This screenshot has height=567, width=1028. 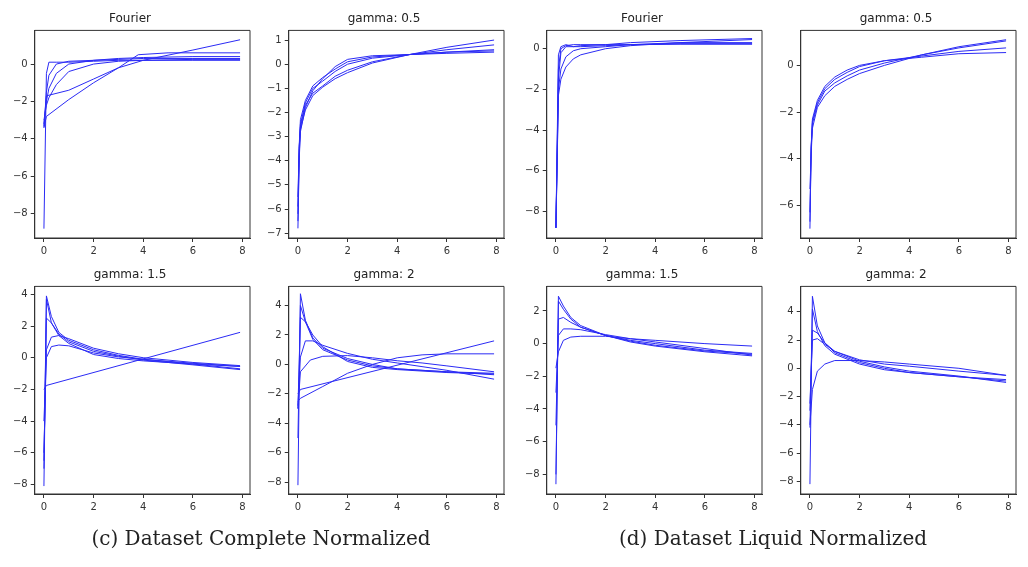 What do you see at coordinates (278, 39) in the screenshot?
I see `y-tick-label: 1` at bounding box center [278, 39].